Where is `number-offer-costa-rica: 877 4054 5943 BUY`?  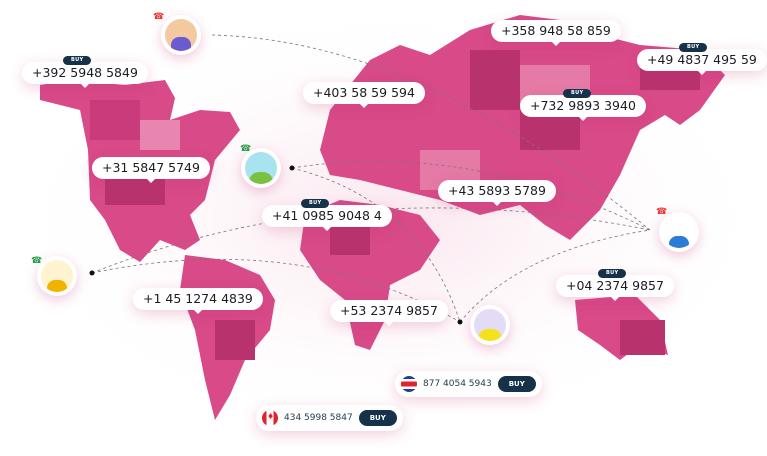 number-offer-costa-rica: 877 4054 5943 BUY is located at coordinates (468, 384).